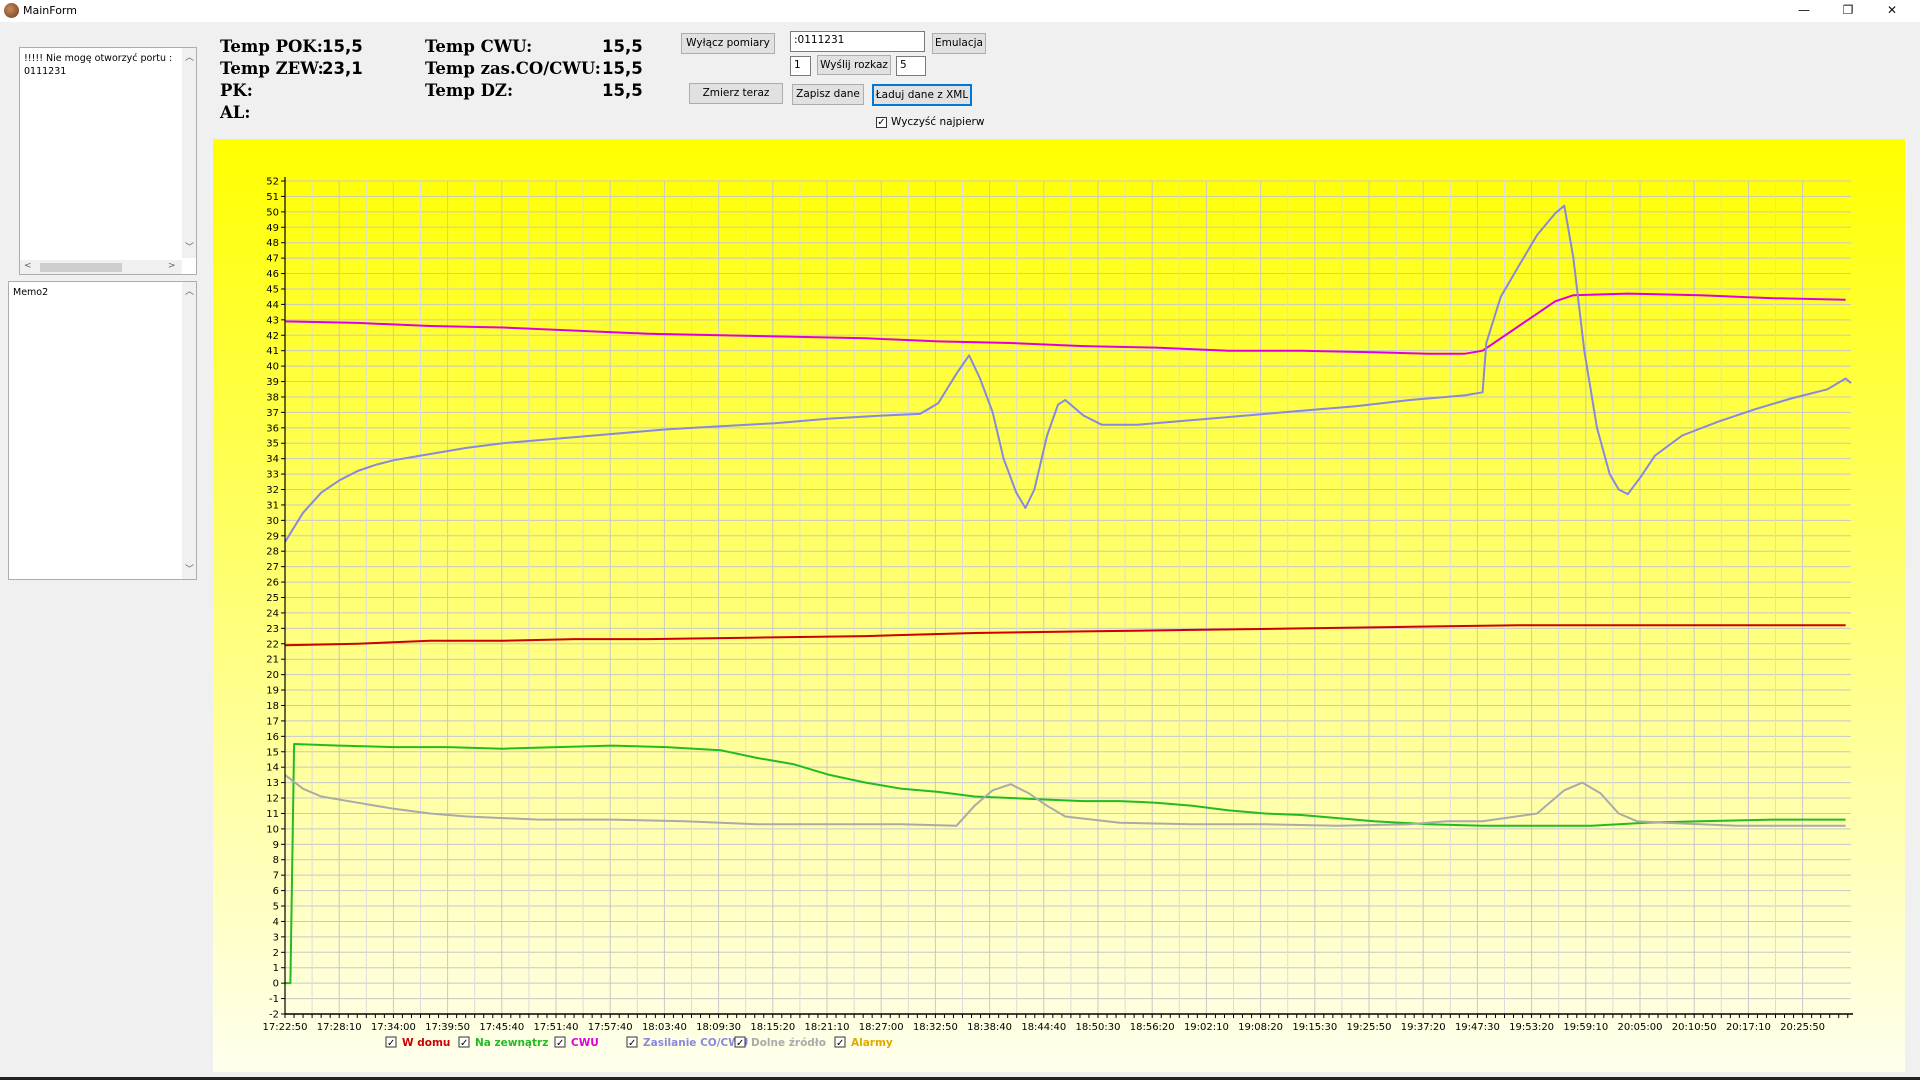 Image resolution: width=1920 pixels, height=1080 pixels. What do you see at coordinates (513, 68) in the screenshot?
I see `temp-zas-label: Temp zas.CO/CWU:` at bounding box center [513, 68].